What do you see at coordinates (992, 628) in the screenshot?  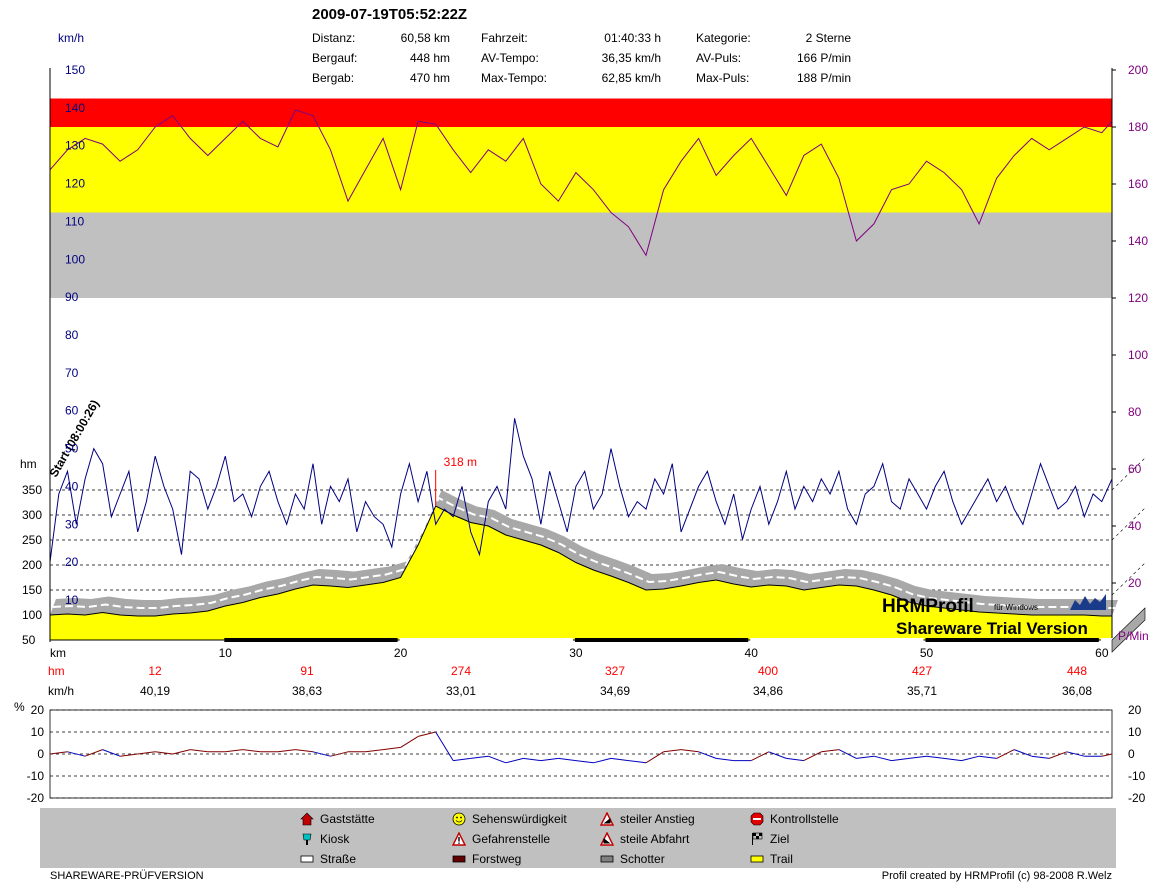 I see `watermark-trial: Shareware Trial Version` at bounding box center [992, 628].